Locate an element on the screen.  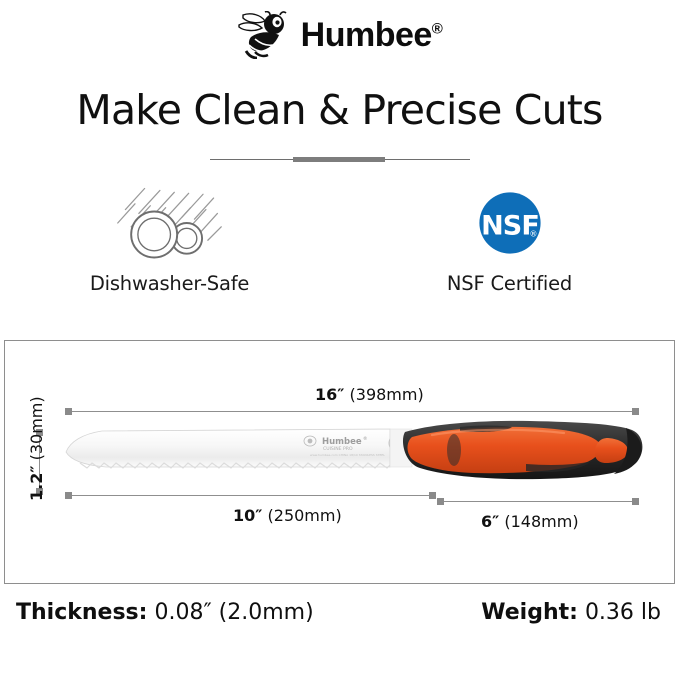
dim-endcap-blade-left is located at coordinates (68, 495).